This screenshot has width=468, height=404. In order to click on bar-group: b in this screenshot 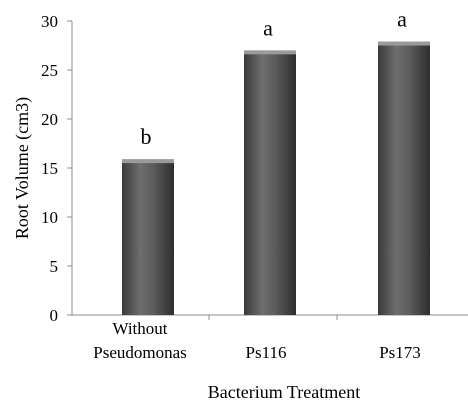, I will do `click(148, 219)`.